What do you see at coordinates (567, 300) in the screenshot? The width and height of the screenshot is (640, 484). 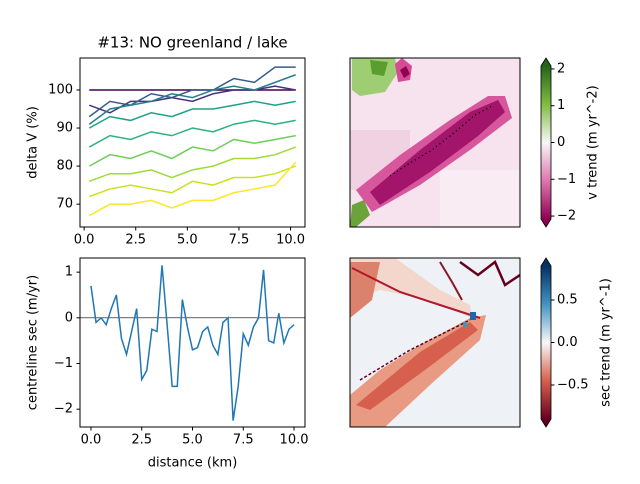 I see `colorbar-tick-label: 0.5` at bounding box center [567, 300].